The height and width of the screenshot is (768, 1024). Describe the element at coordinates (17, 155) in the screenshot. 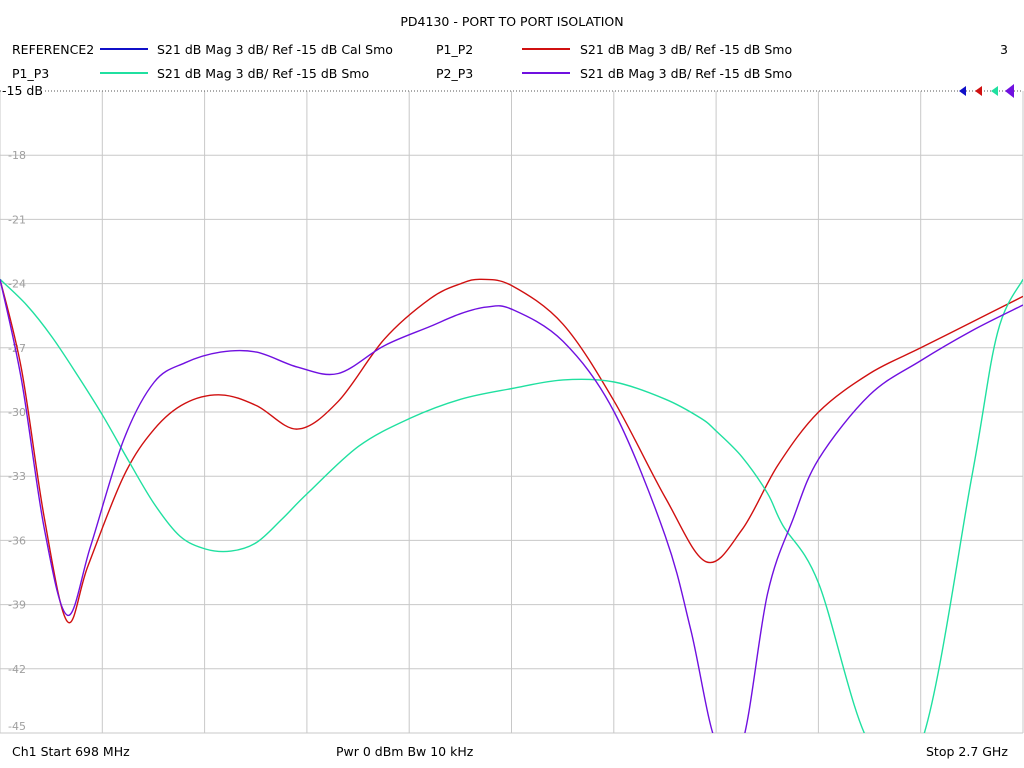

I see `y-tick-label: -18` at that location.